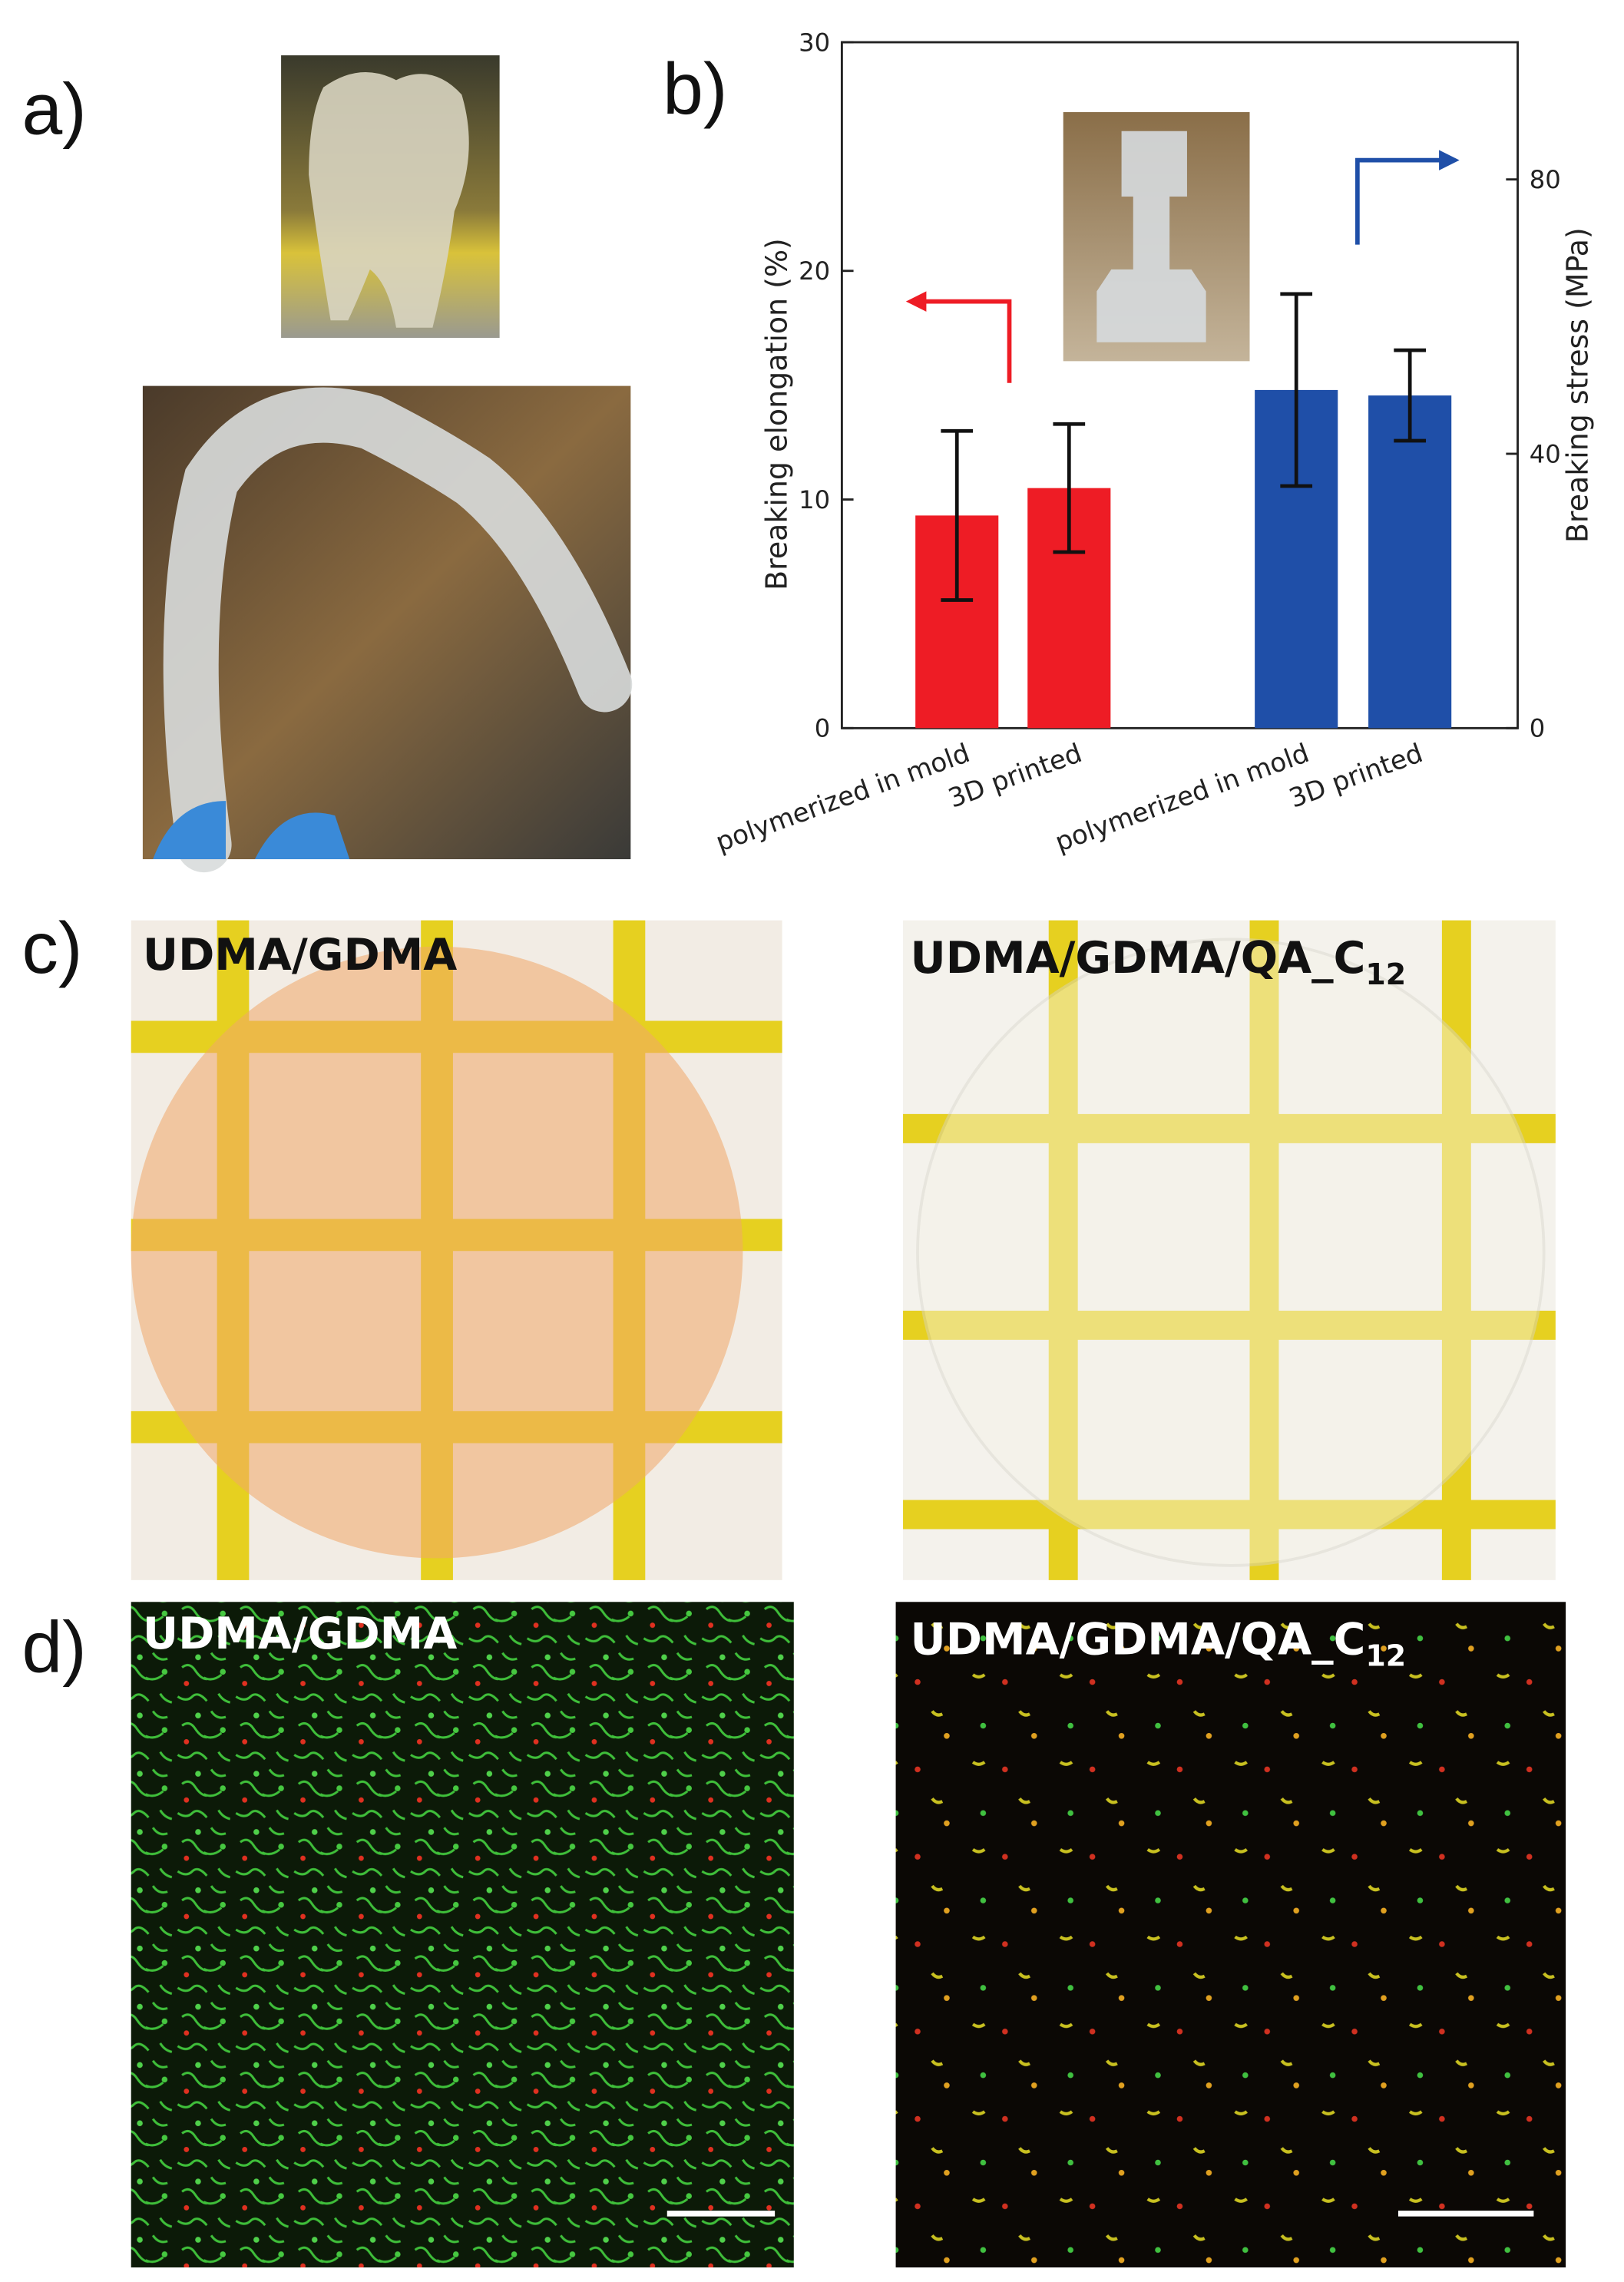  What do you see at coordinates (823, 728) in the screenshot?
I see `y-tick-label: 0` at bounding box center [823, 728].